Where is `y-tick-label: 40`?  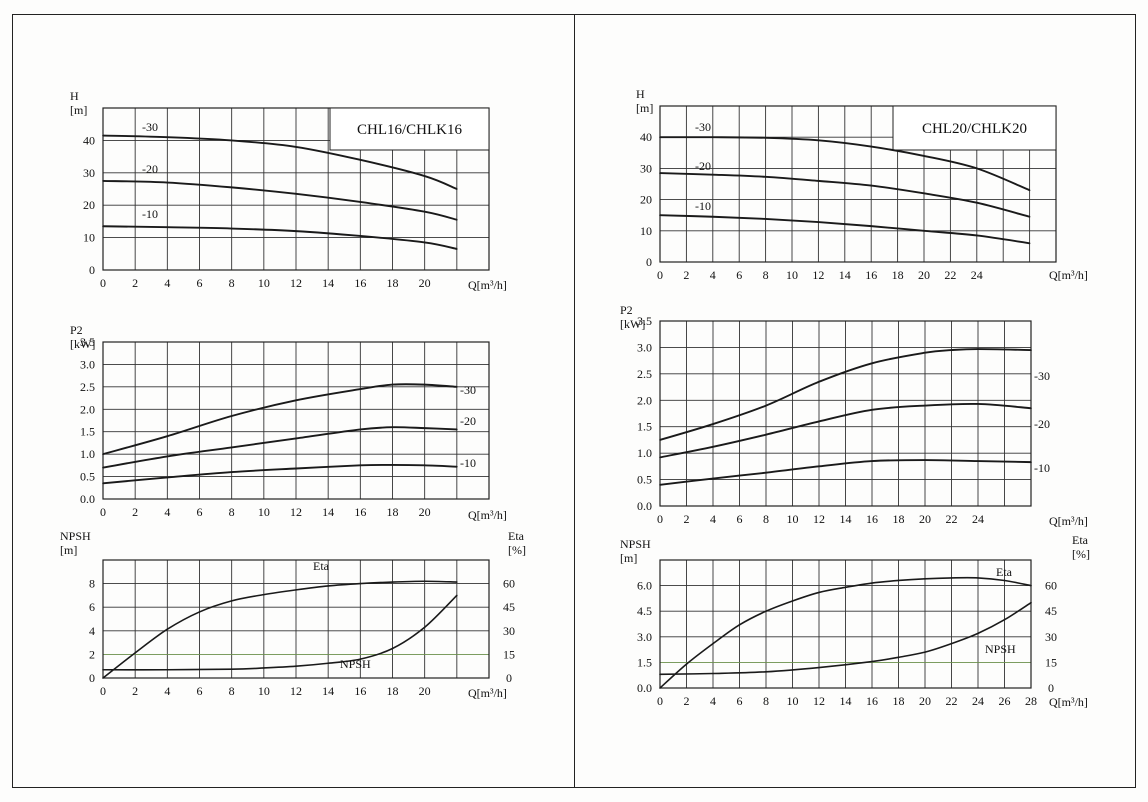 y-tick-label: 40 is located at coordinates (89, 140).